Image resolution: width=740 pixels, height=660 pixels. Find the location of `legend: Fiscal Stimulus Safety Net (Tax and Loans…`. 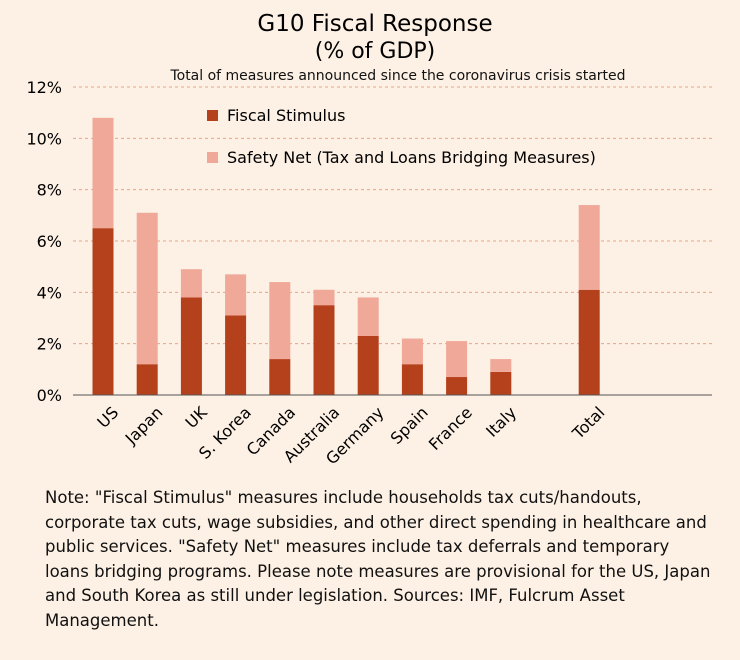

legend: Fiscal Stimulus Safety Net (Tax and Loans… is located at coordinates (401, 136).